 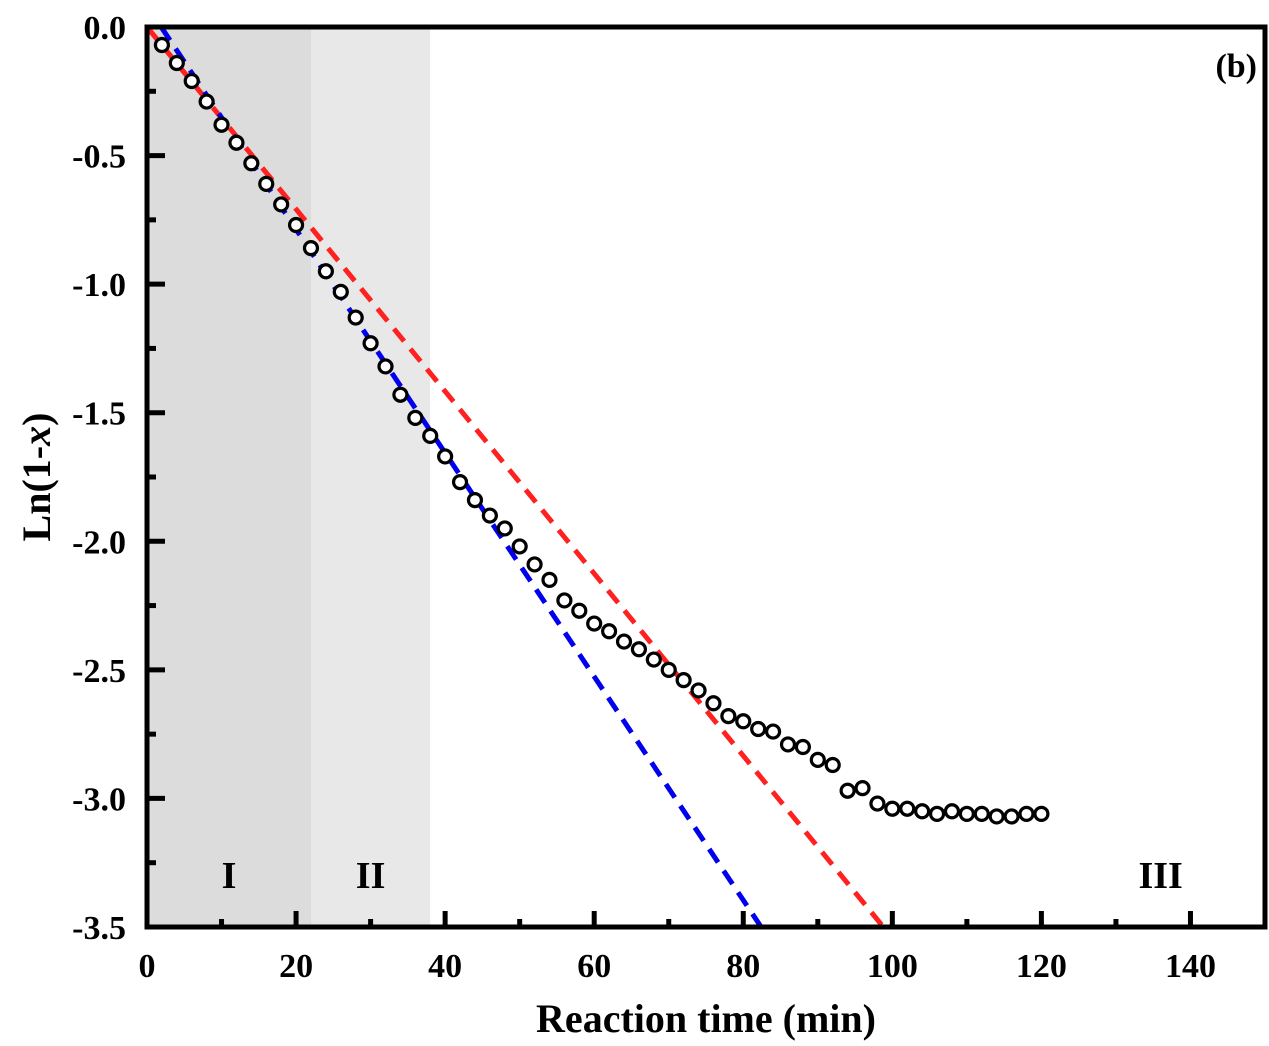 I want to click on y-axis-label-suffix: ), so click(x=36, y=419).